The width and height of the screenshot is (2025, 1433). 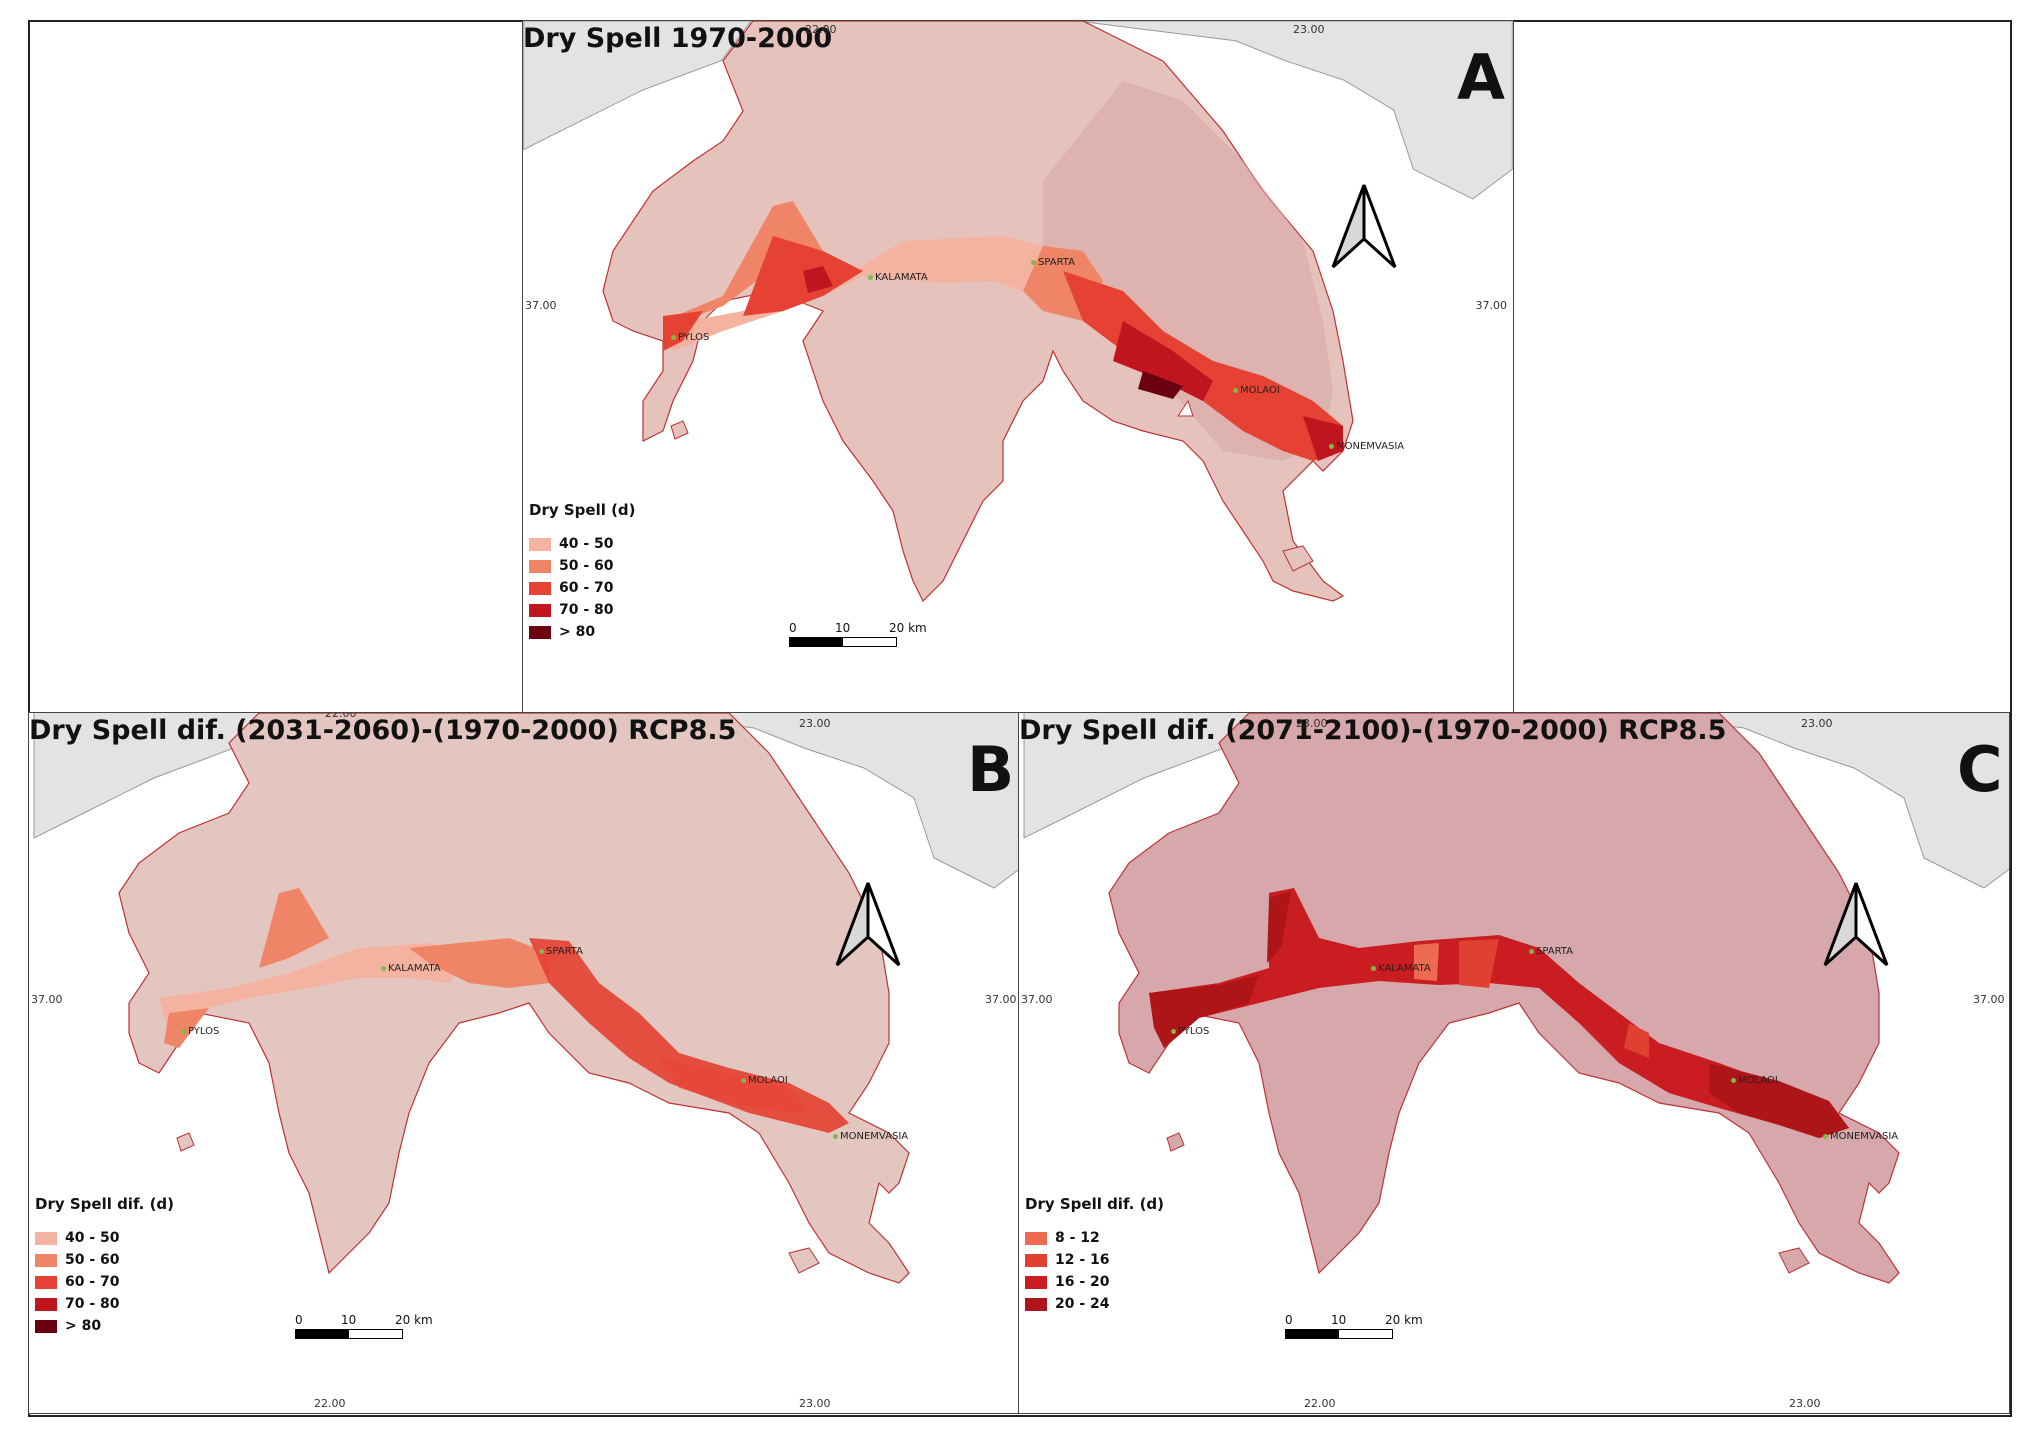 What do you see at coordinates (1082, 1304) in the screenshot?
I see `legend-label: 20 - 24` at bounding box center [1082, 1304].